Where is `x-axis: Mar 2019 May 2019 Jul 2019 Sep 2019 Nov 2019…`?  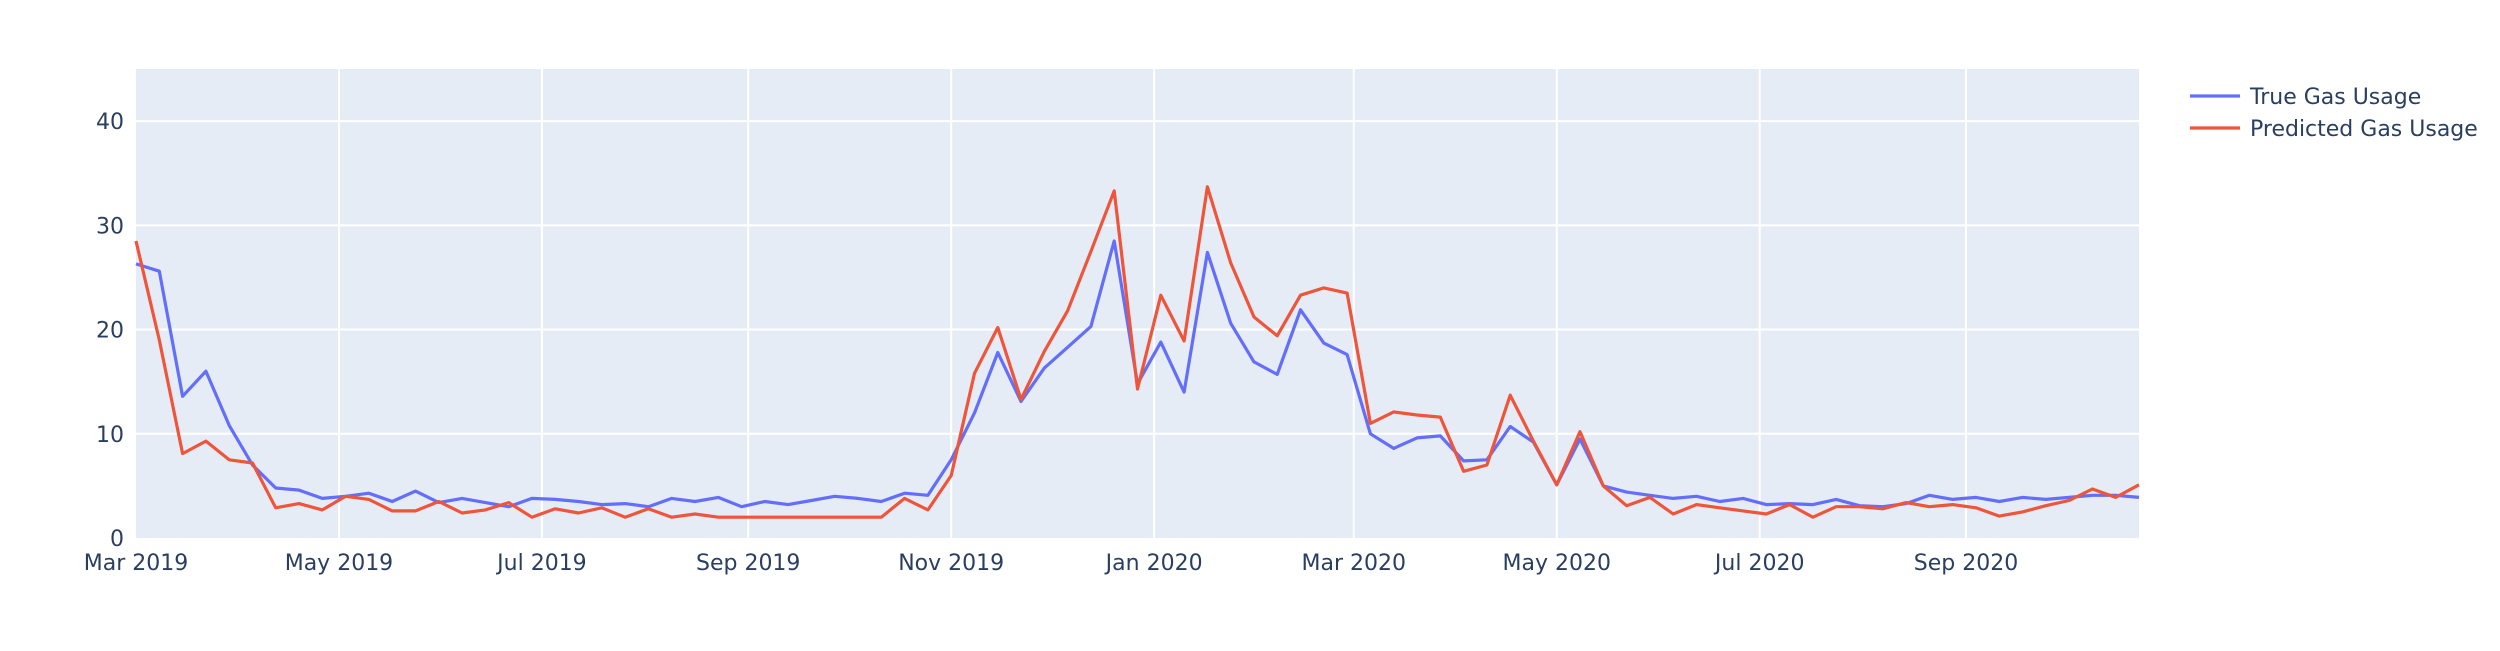
x-axis: Mar 2019 May 2019 Jul 2019 Sep 2019 Nov 2019… is located at coordinates (1051, 563).